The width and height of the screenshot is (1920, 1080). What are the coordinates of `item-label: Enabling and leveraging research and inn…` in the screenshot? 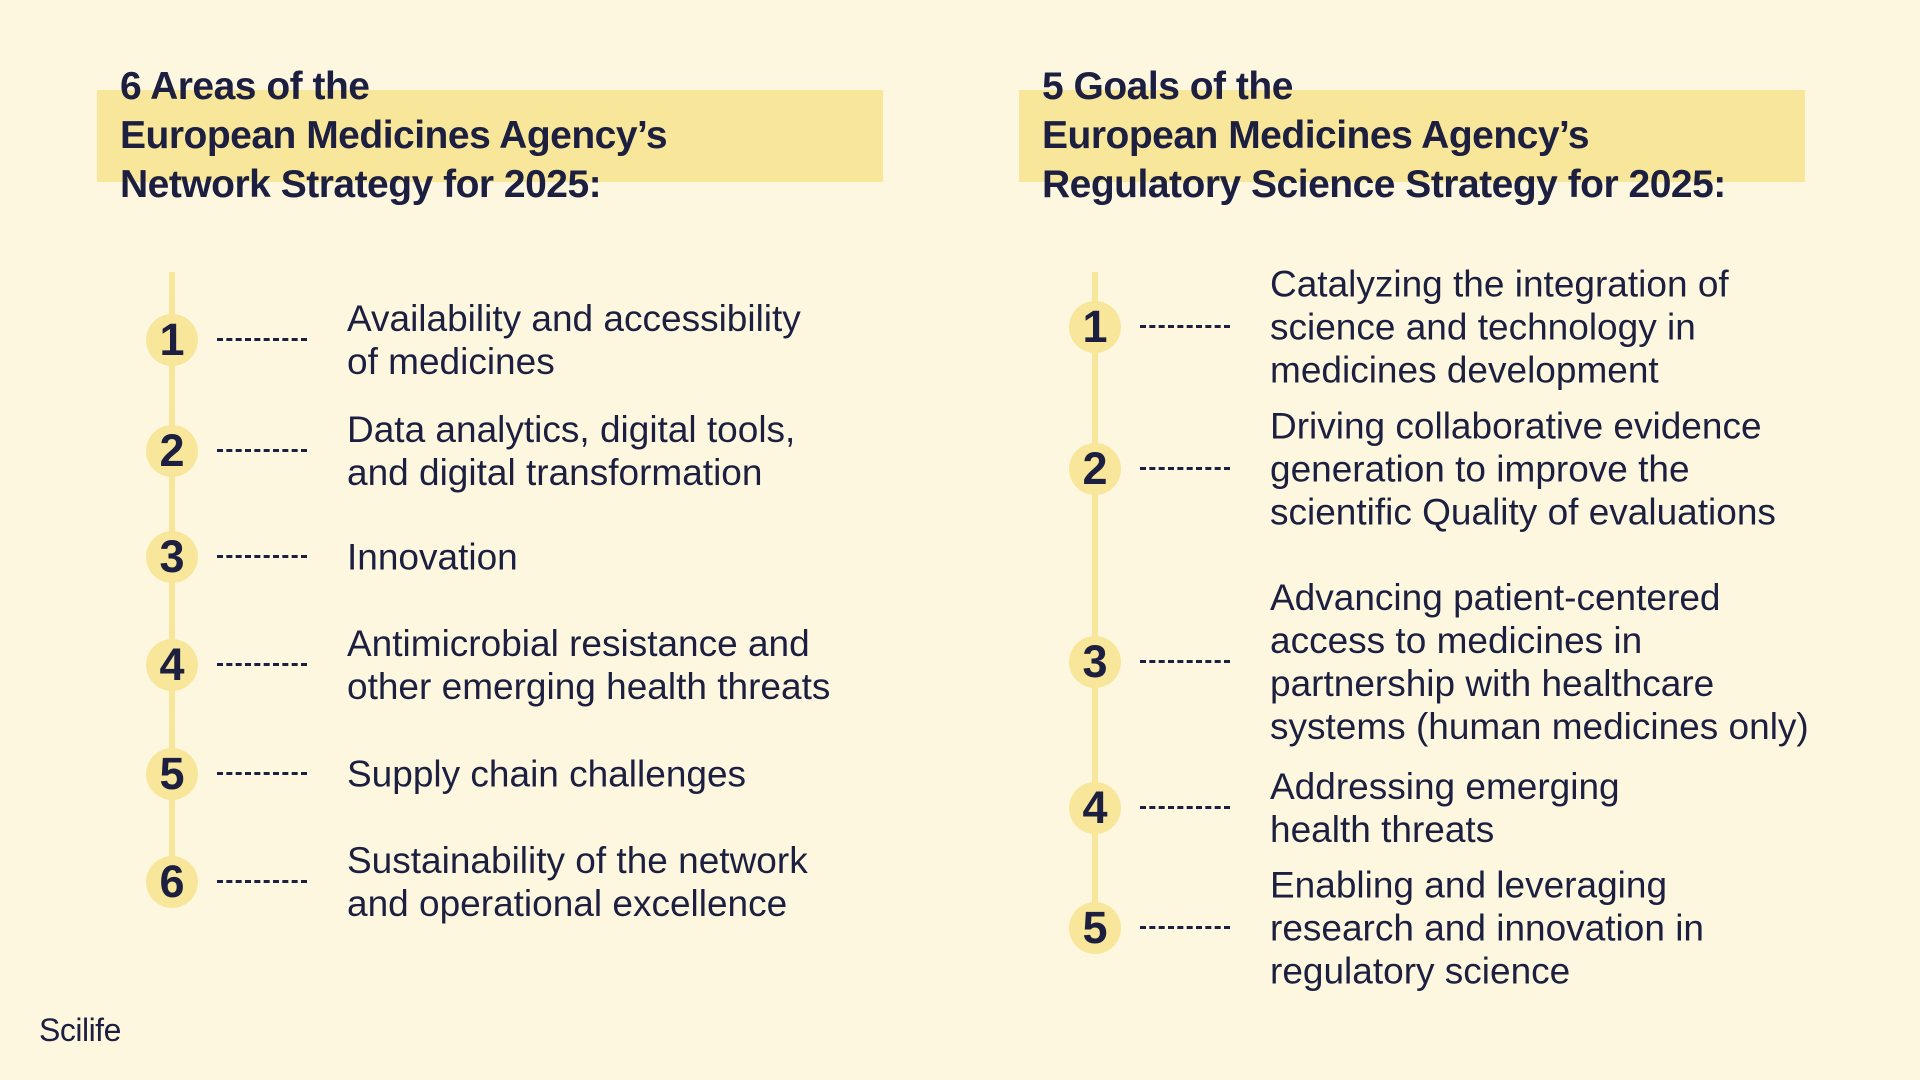 It's located at (1487, 928).